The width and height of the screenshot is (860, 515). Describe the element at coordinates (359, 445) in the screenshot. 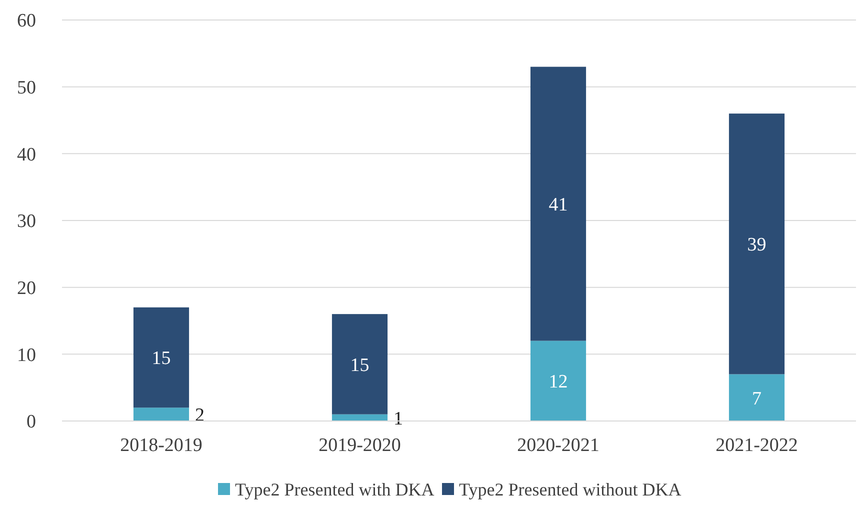

I see `x-tick-label: 2019-2020` at that location.